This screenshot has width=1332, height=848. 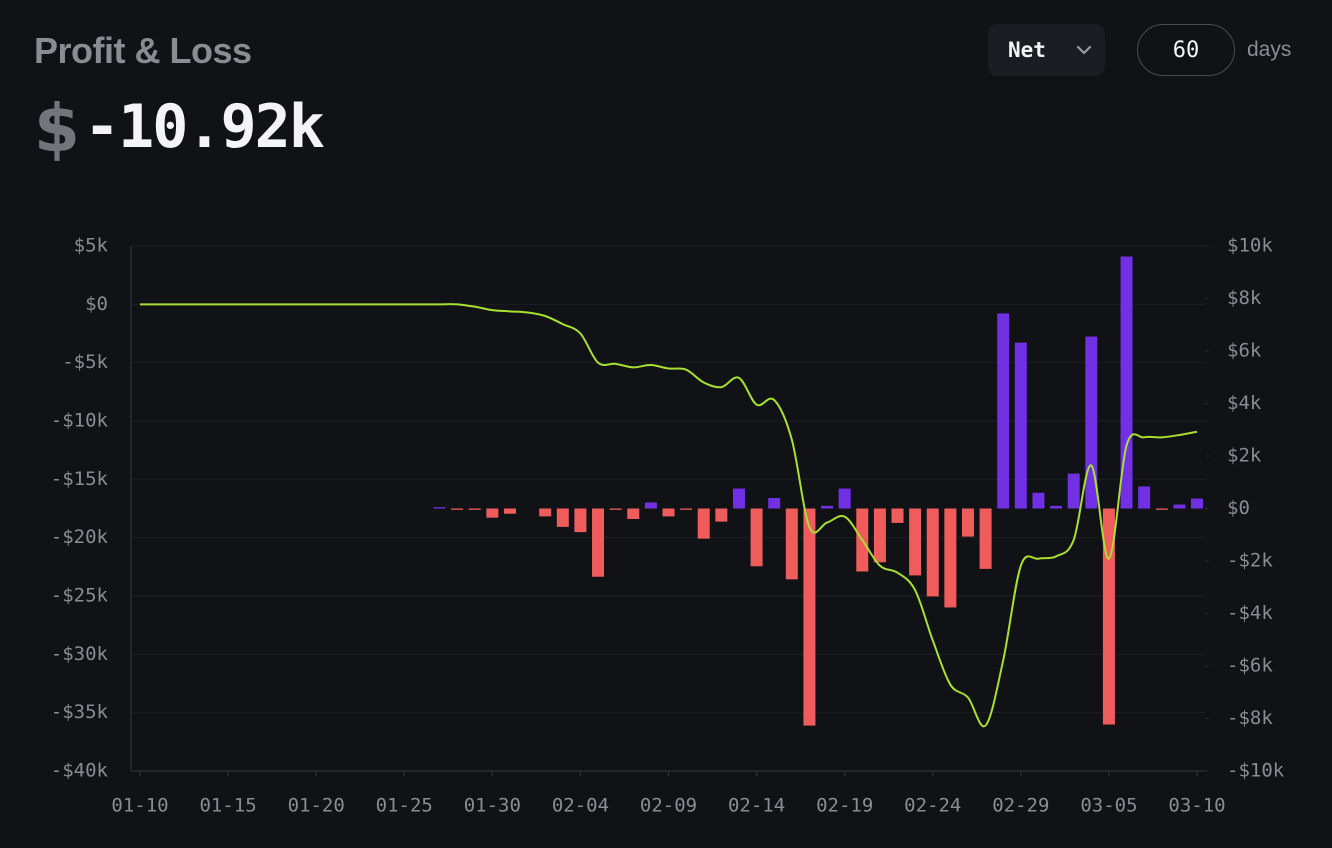 What do you see at coordinates (204, 127) in the screenshot?
I see `total-value: -10.92k` at bounding box center [204, 127].